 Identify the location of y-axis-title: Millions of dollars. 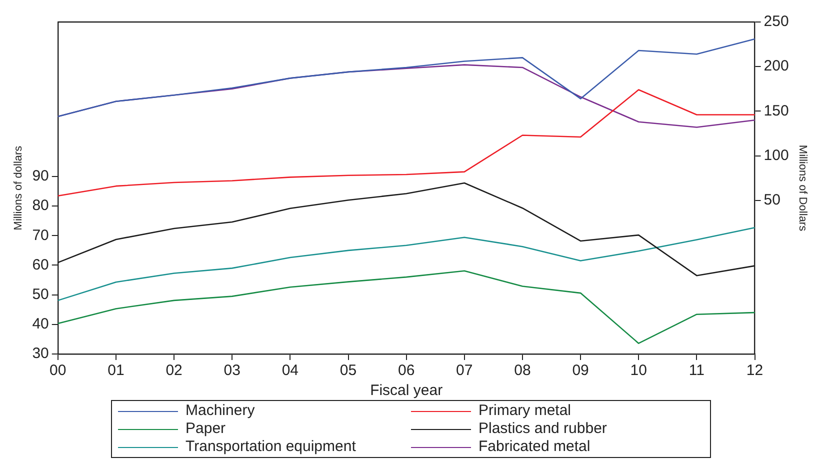
(18, 187).